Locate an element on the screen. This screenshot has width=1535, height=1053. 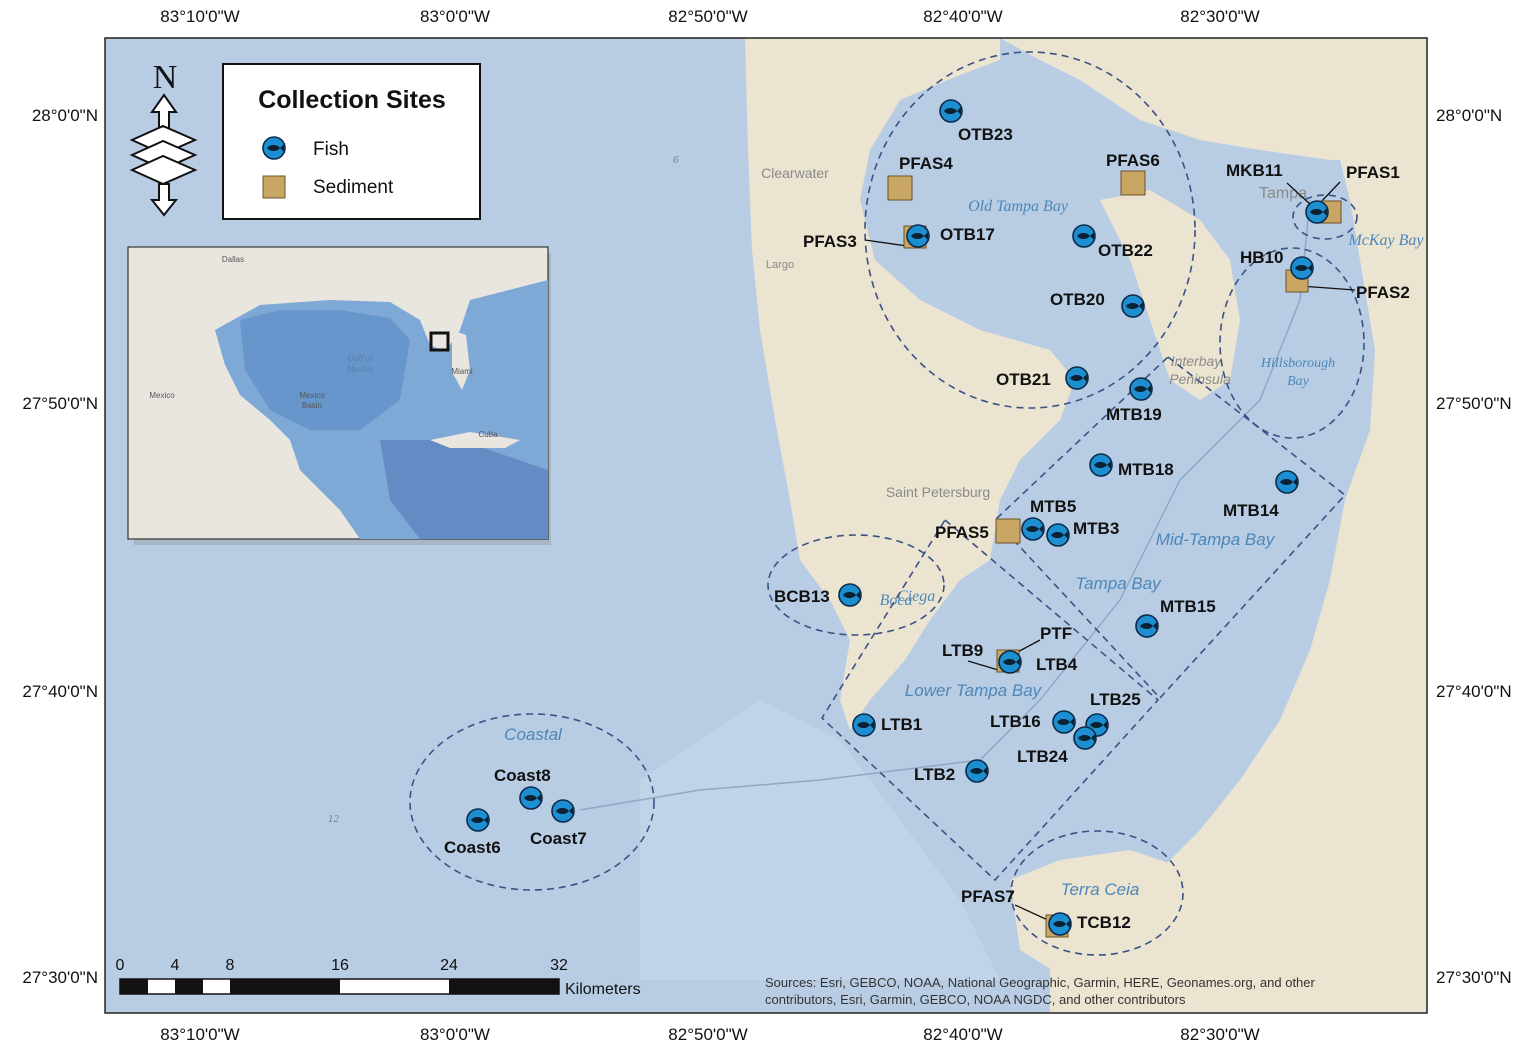
scale-tick-label: 4 is located at coordinates (175, 965).